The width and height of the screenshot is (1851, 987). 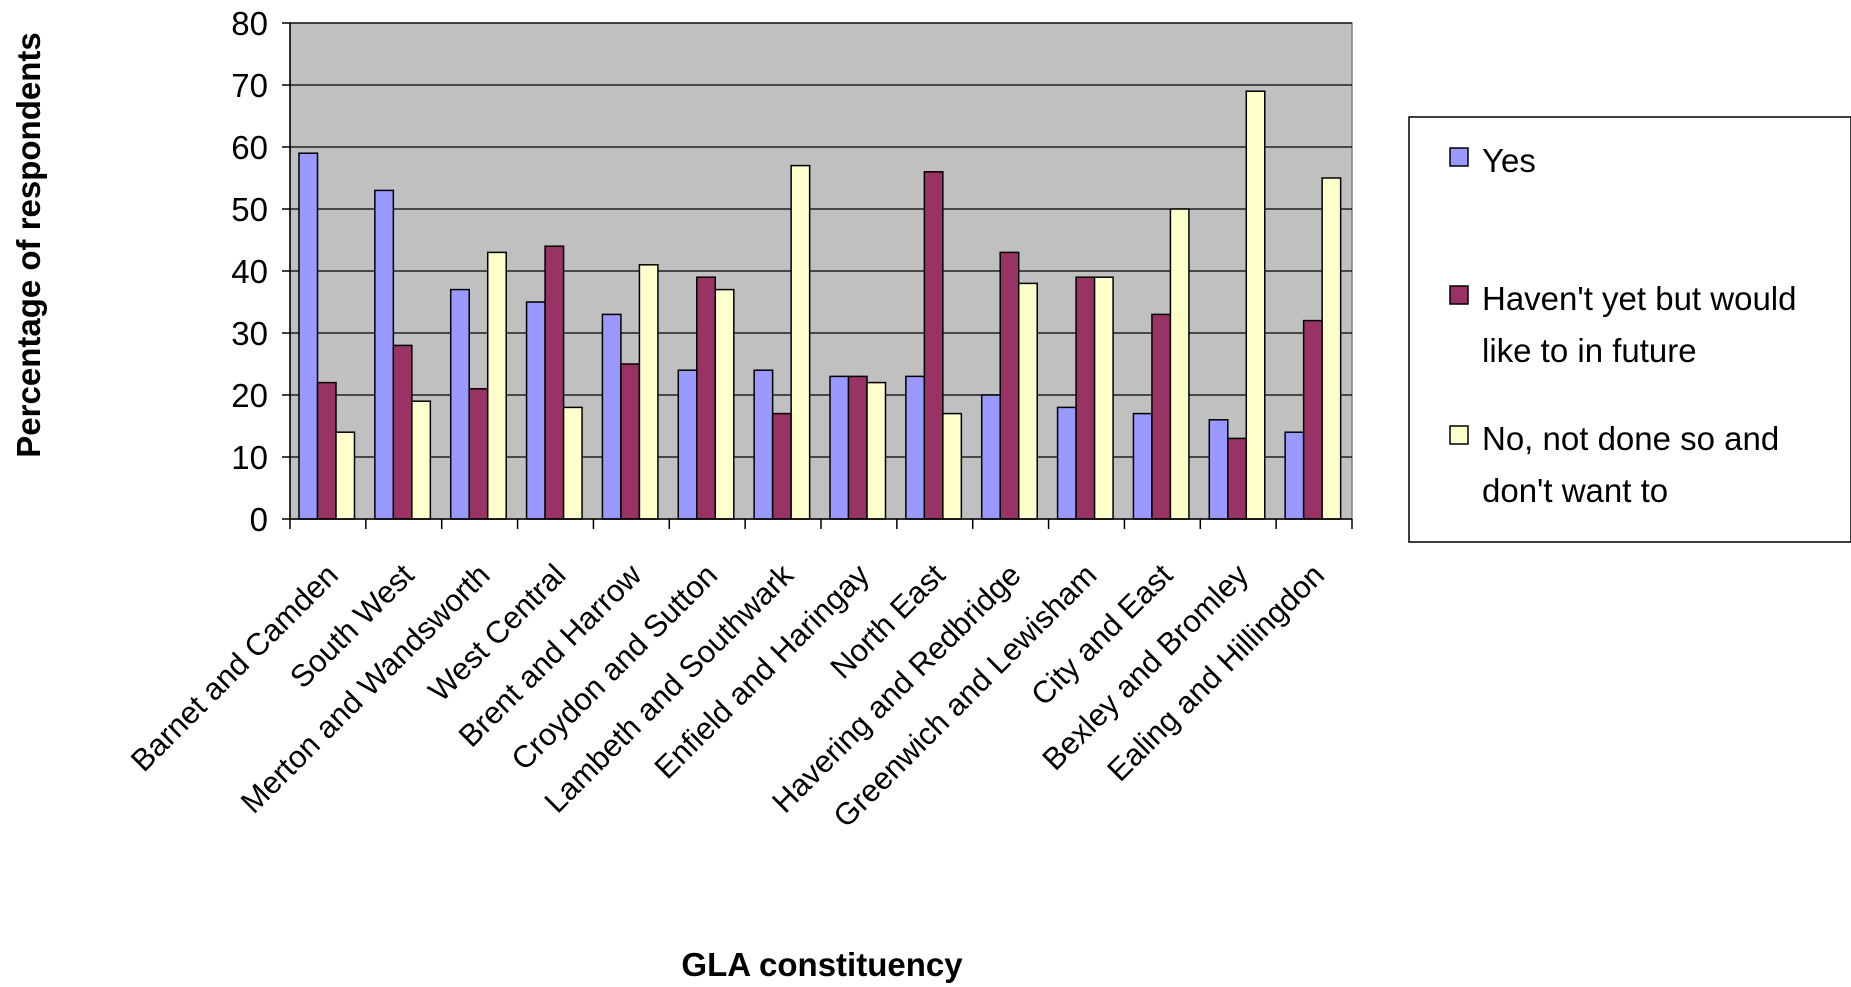 What do you see at coordinates (249, 147) in the screenshot?
I see `y-tick-label: 60` at bounding box center [249, 147].